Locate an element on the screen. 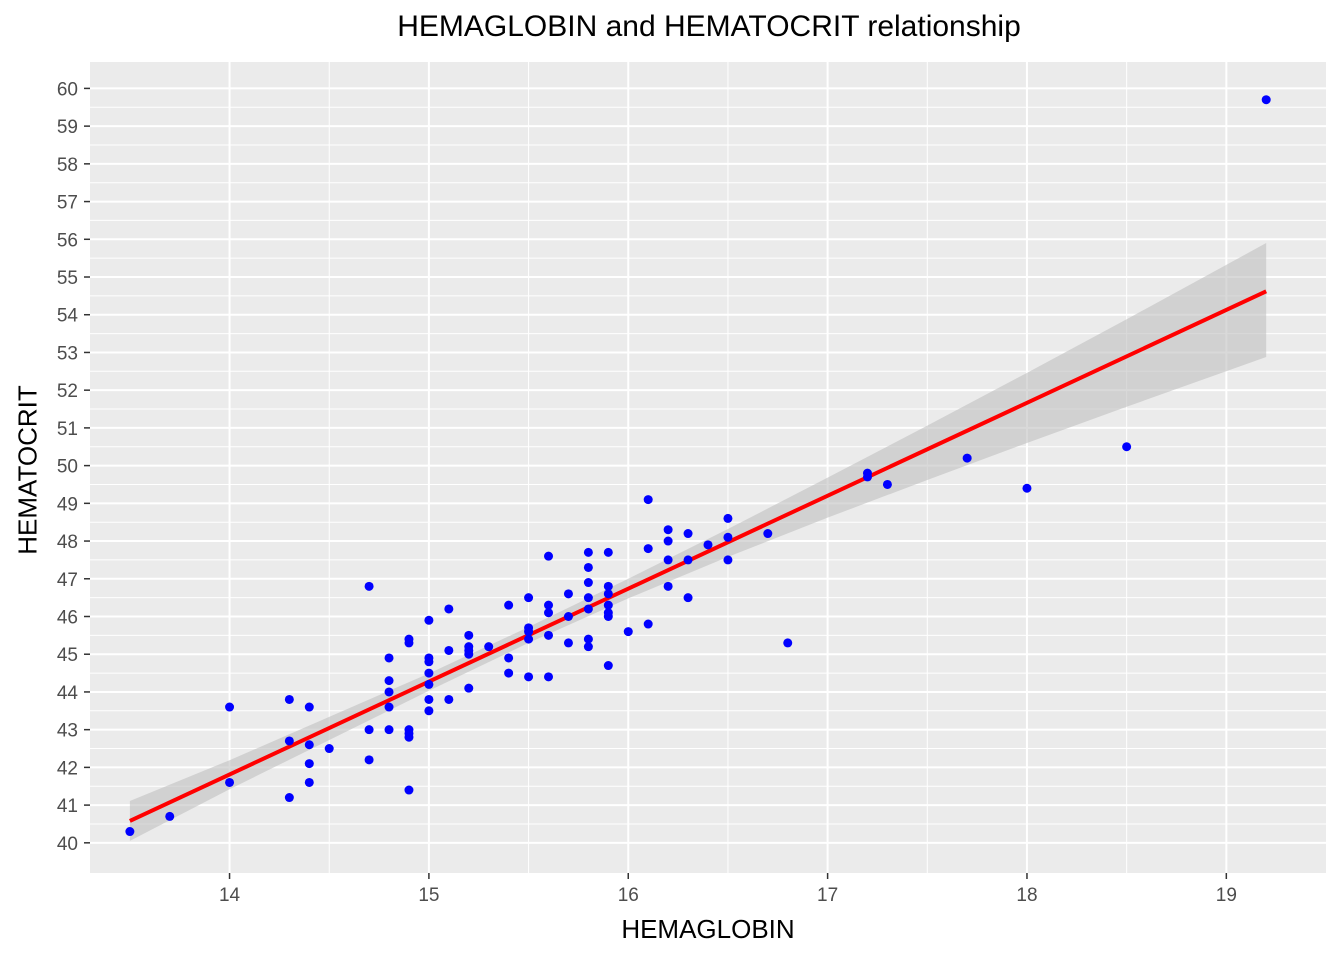 Image resolution: width=1344 pixels, height=960 pixels. y-tick-label: 55 is located at coordinates (67, 278).